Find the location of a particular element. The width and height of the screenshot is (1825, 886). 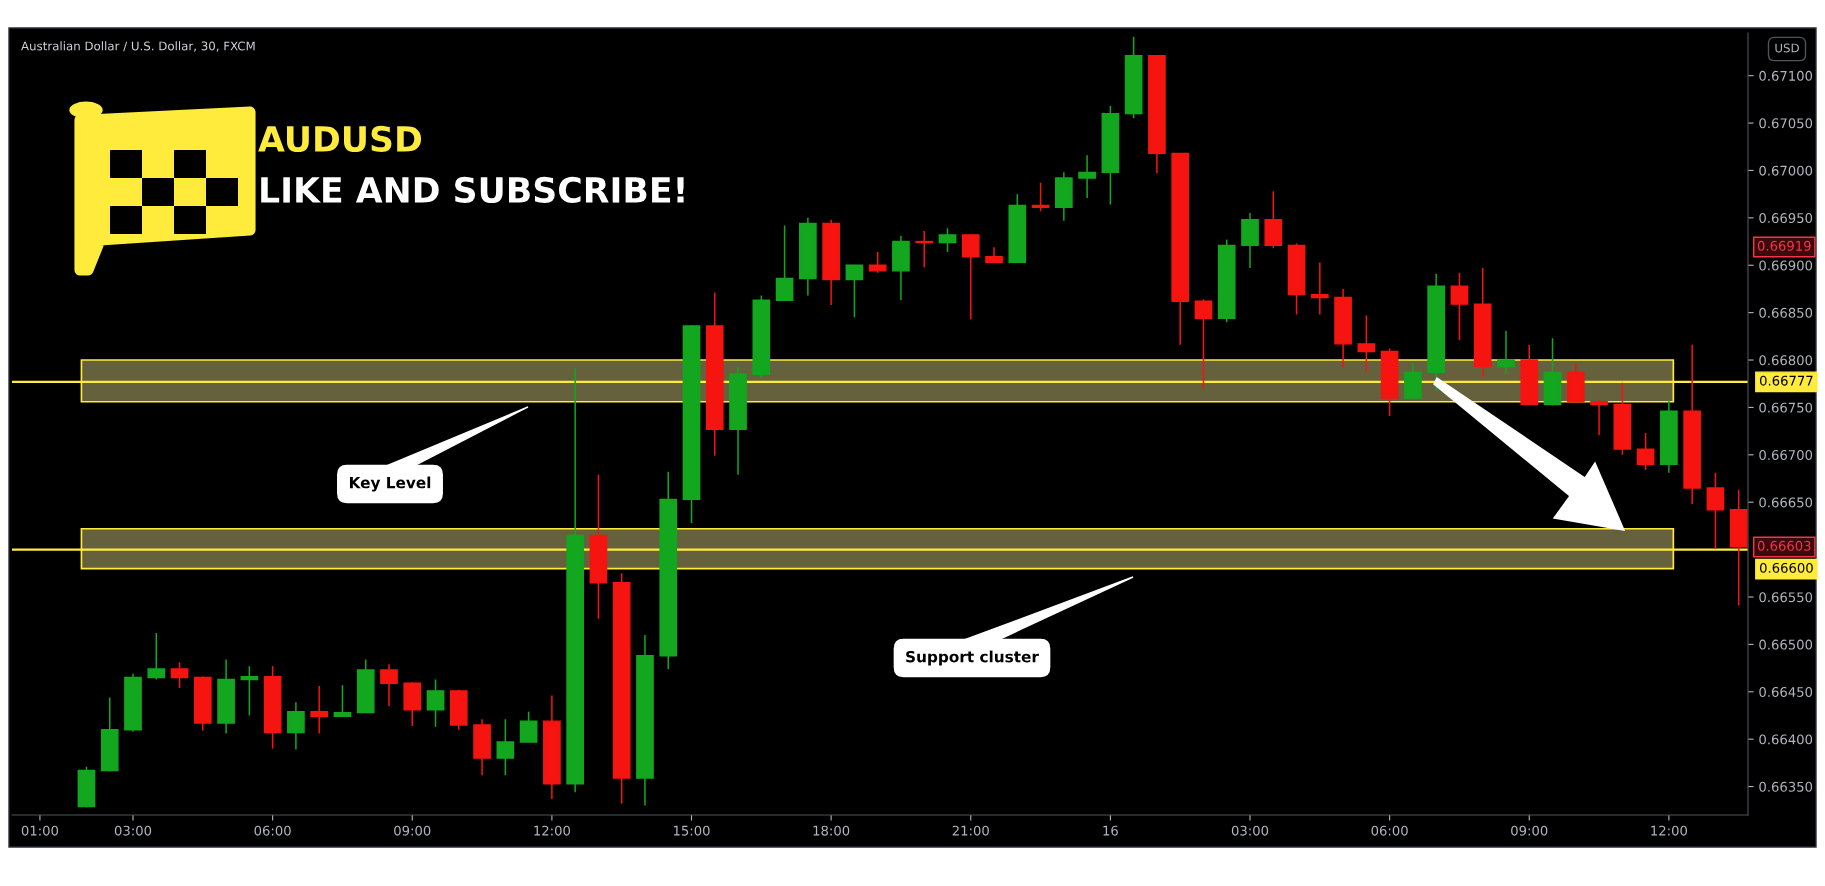

x-tick-label: 15:00 is located at coordinates (691, 830).